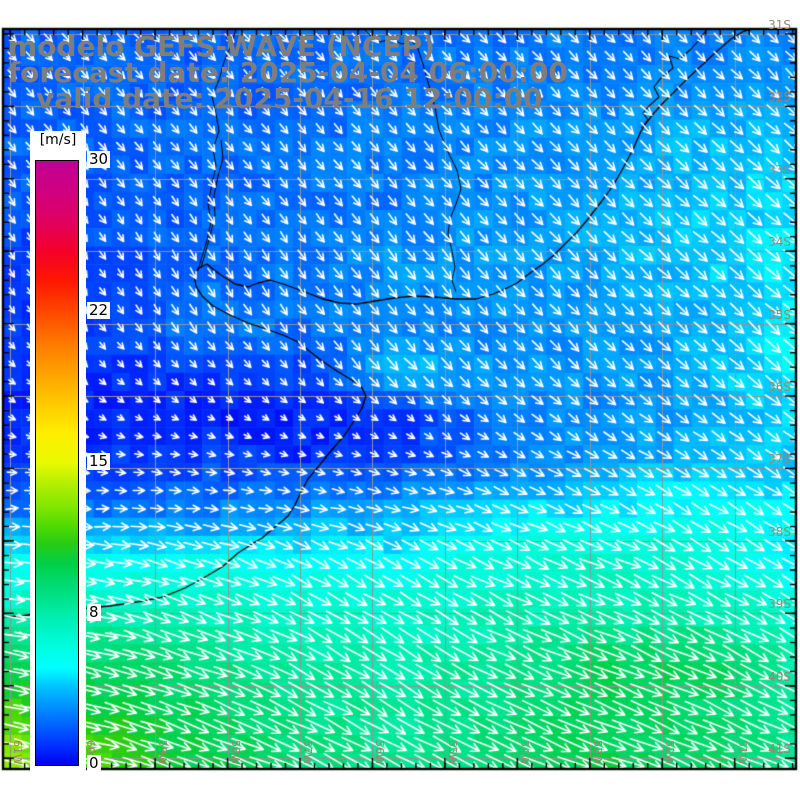 The height and width of the screenshot is (800, 800). I want to click on lat-label-39S: 39S, so click(779, 604).